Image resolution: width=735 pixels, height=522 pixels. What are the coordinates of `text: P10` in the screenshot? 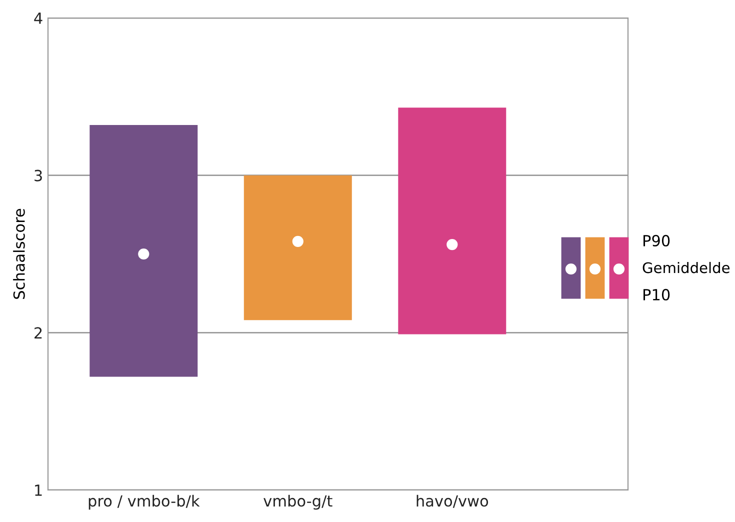 It's located at (657, 294).